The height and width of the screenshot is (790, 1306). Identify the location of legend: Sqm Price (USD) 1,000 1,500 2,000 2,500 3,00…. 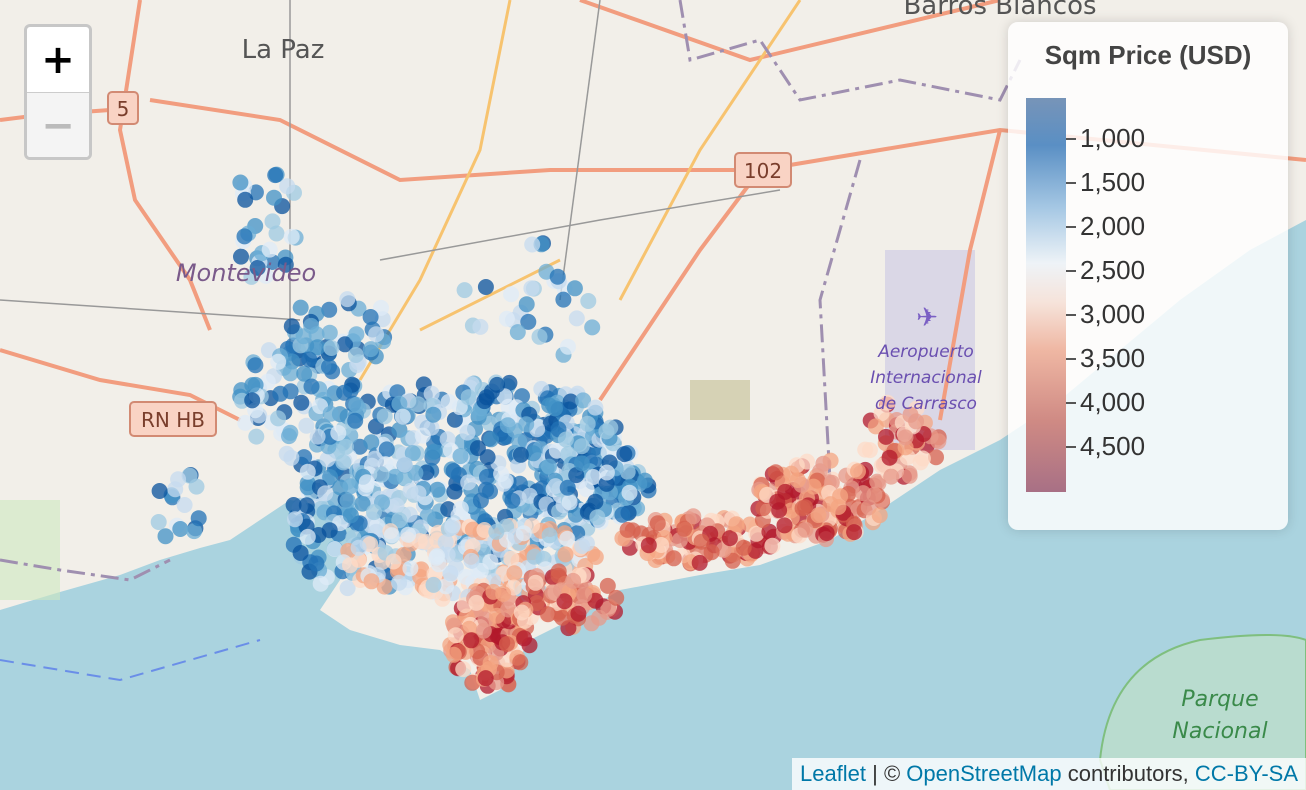
(1148, 276).